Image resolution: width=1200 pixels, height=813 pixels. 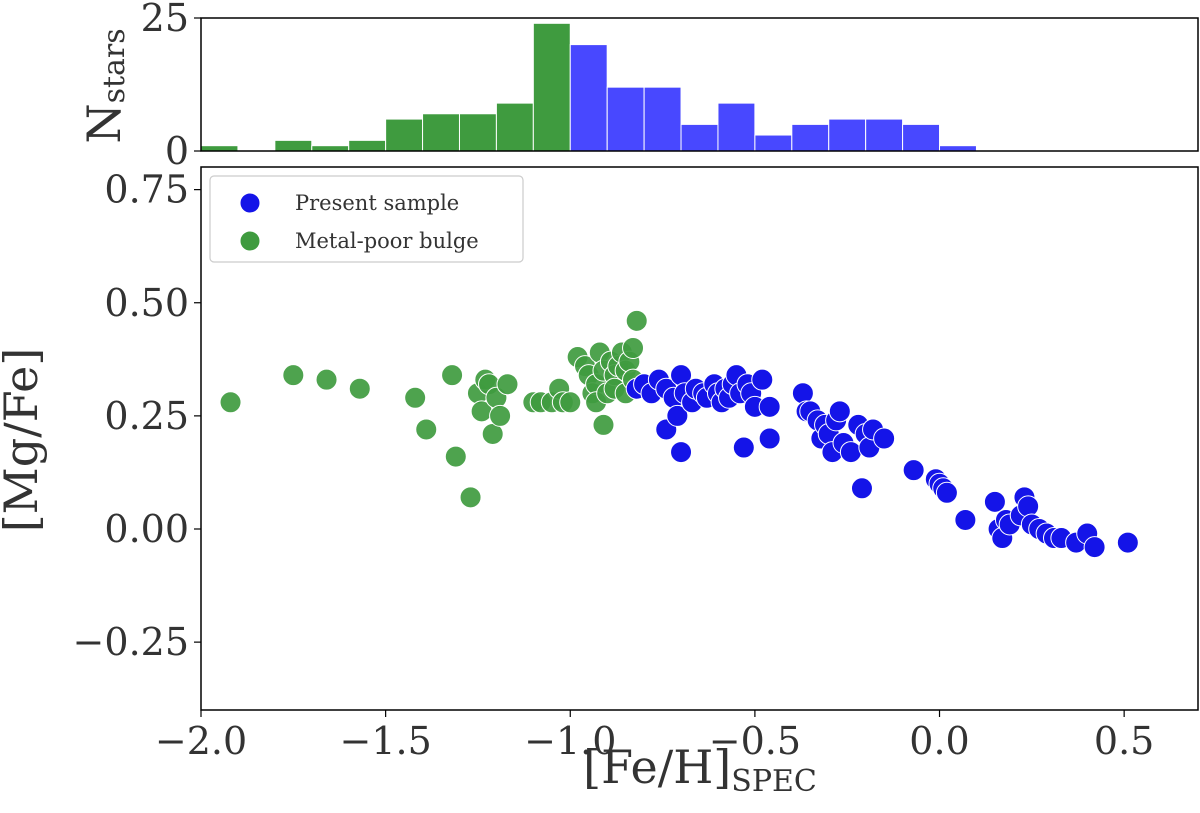 I want to click on scatter-x-label: [Fe/H], so click(x=657, y=767).